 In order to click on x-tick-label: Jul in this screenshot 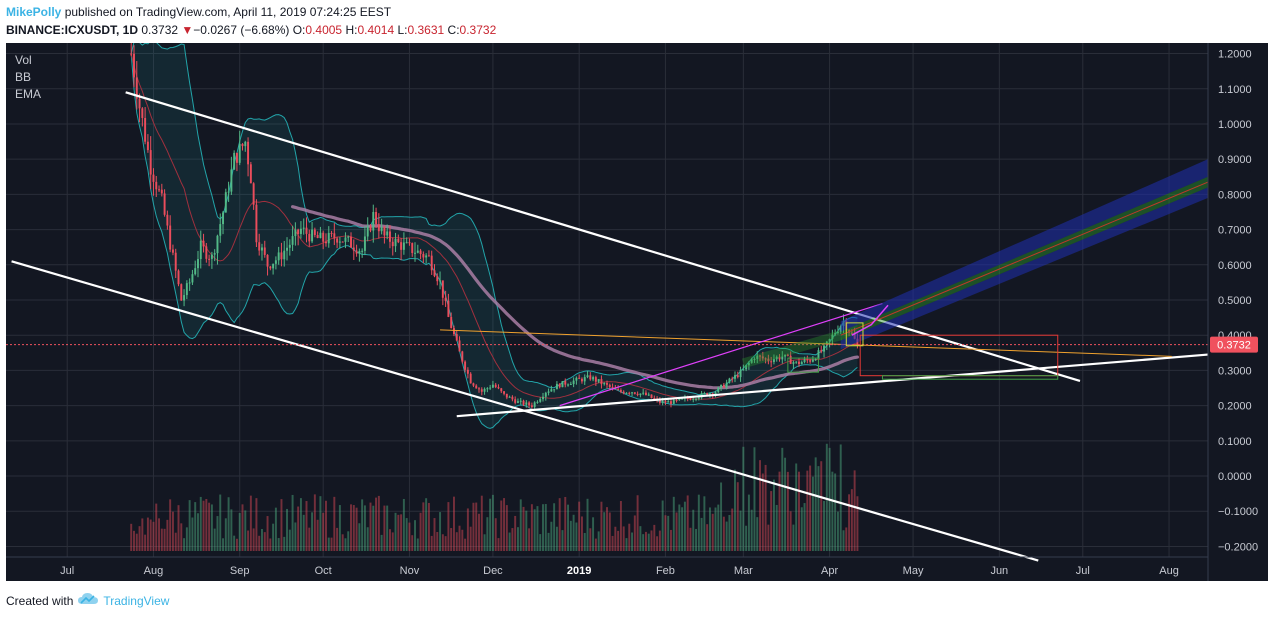, I will do `click(67, 571)`.